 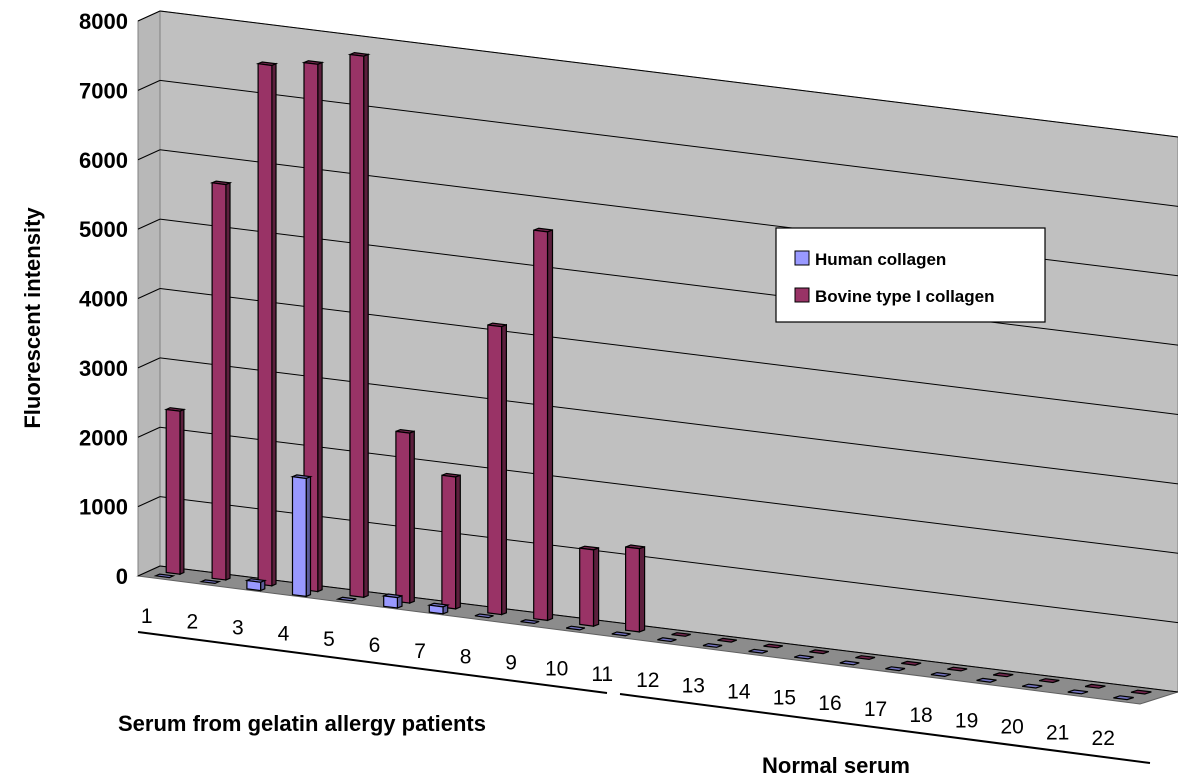 I want to click on legend-box, so click(x=910, y=275).